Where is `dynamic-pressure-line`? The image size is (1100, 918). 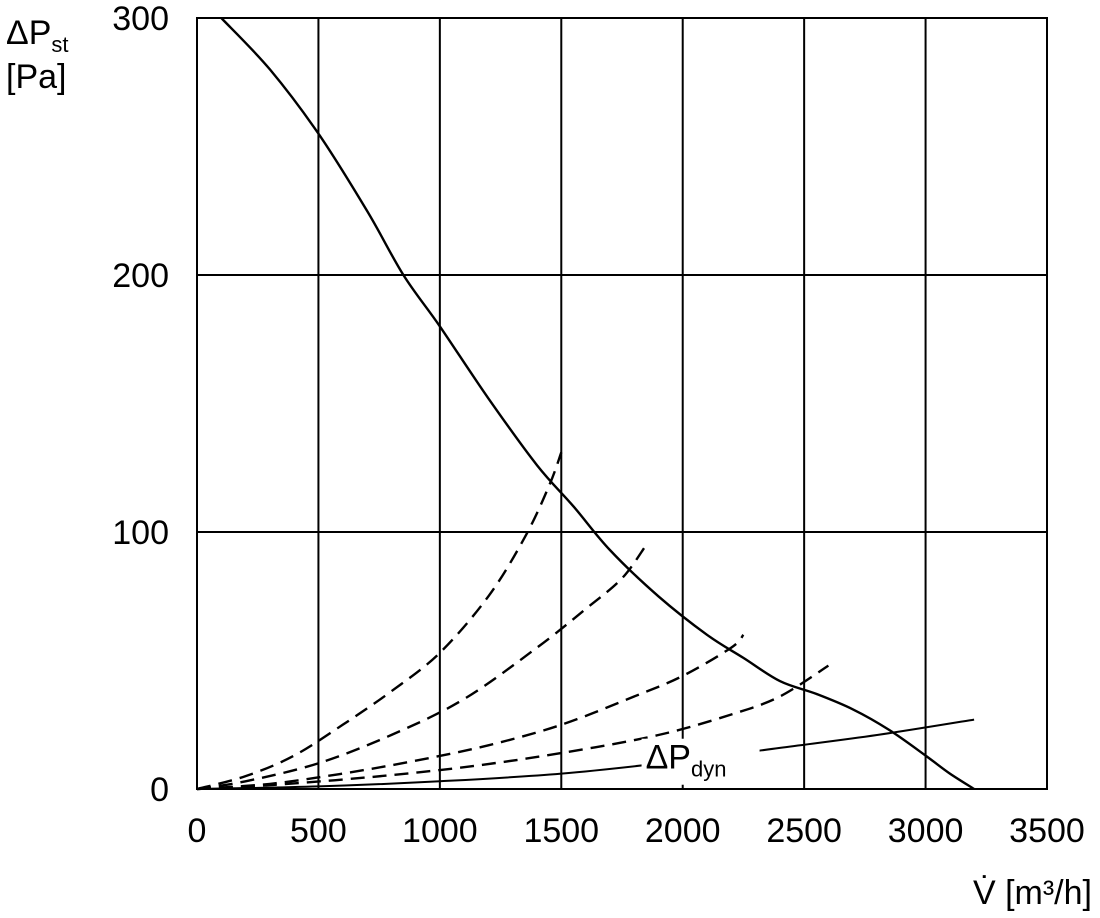
dynamic-pressure-line is located at coordinates (585, 754).